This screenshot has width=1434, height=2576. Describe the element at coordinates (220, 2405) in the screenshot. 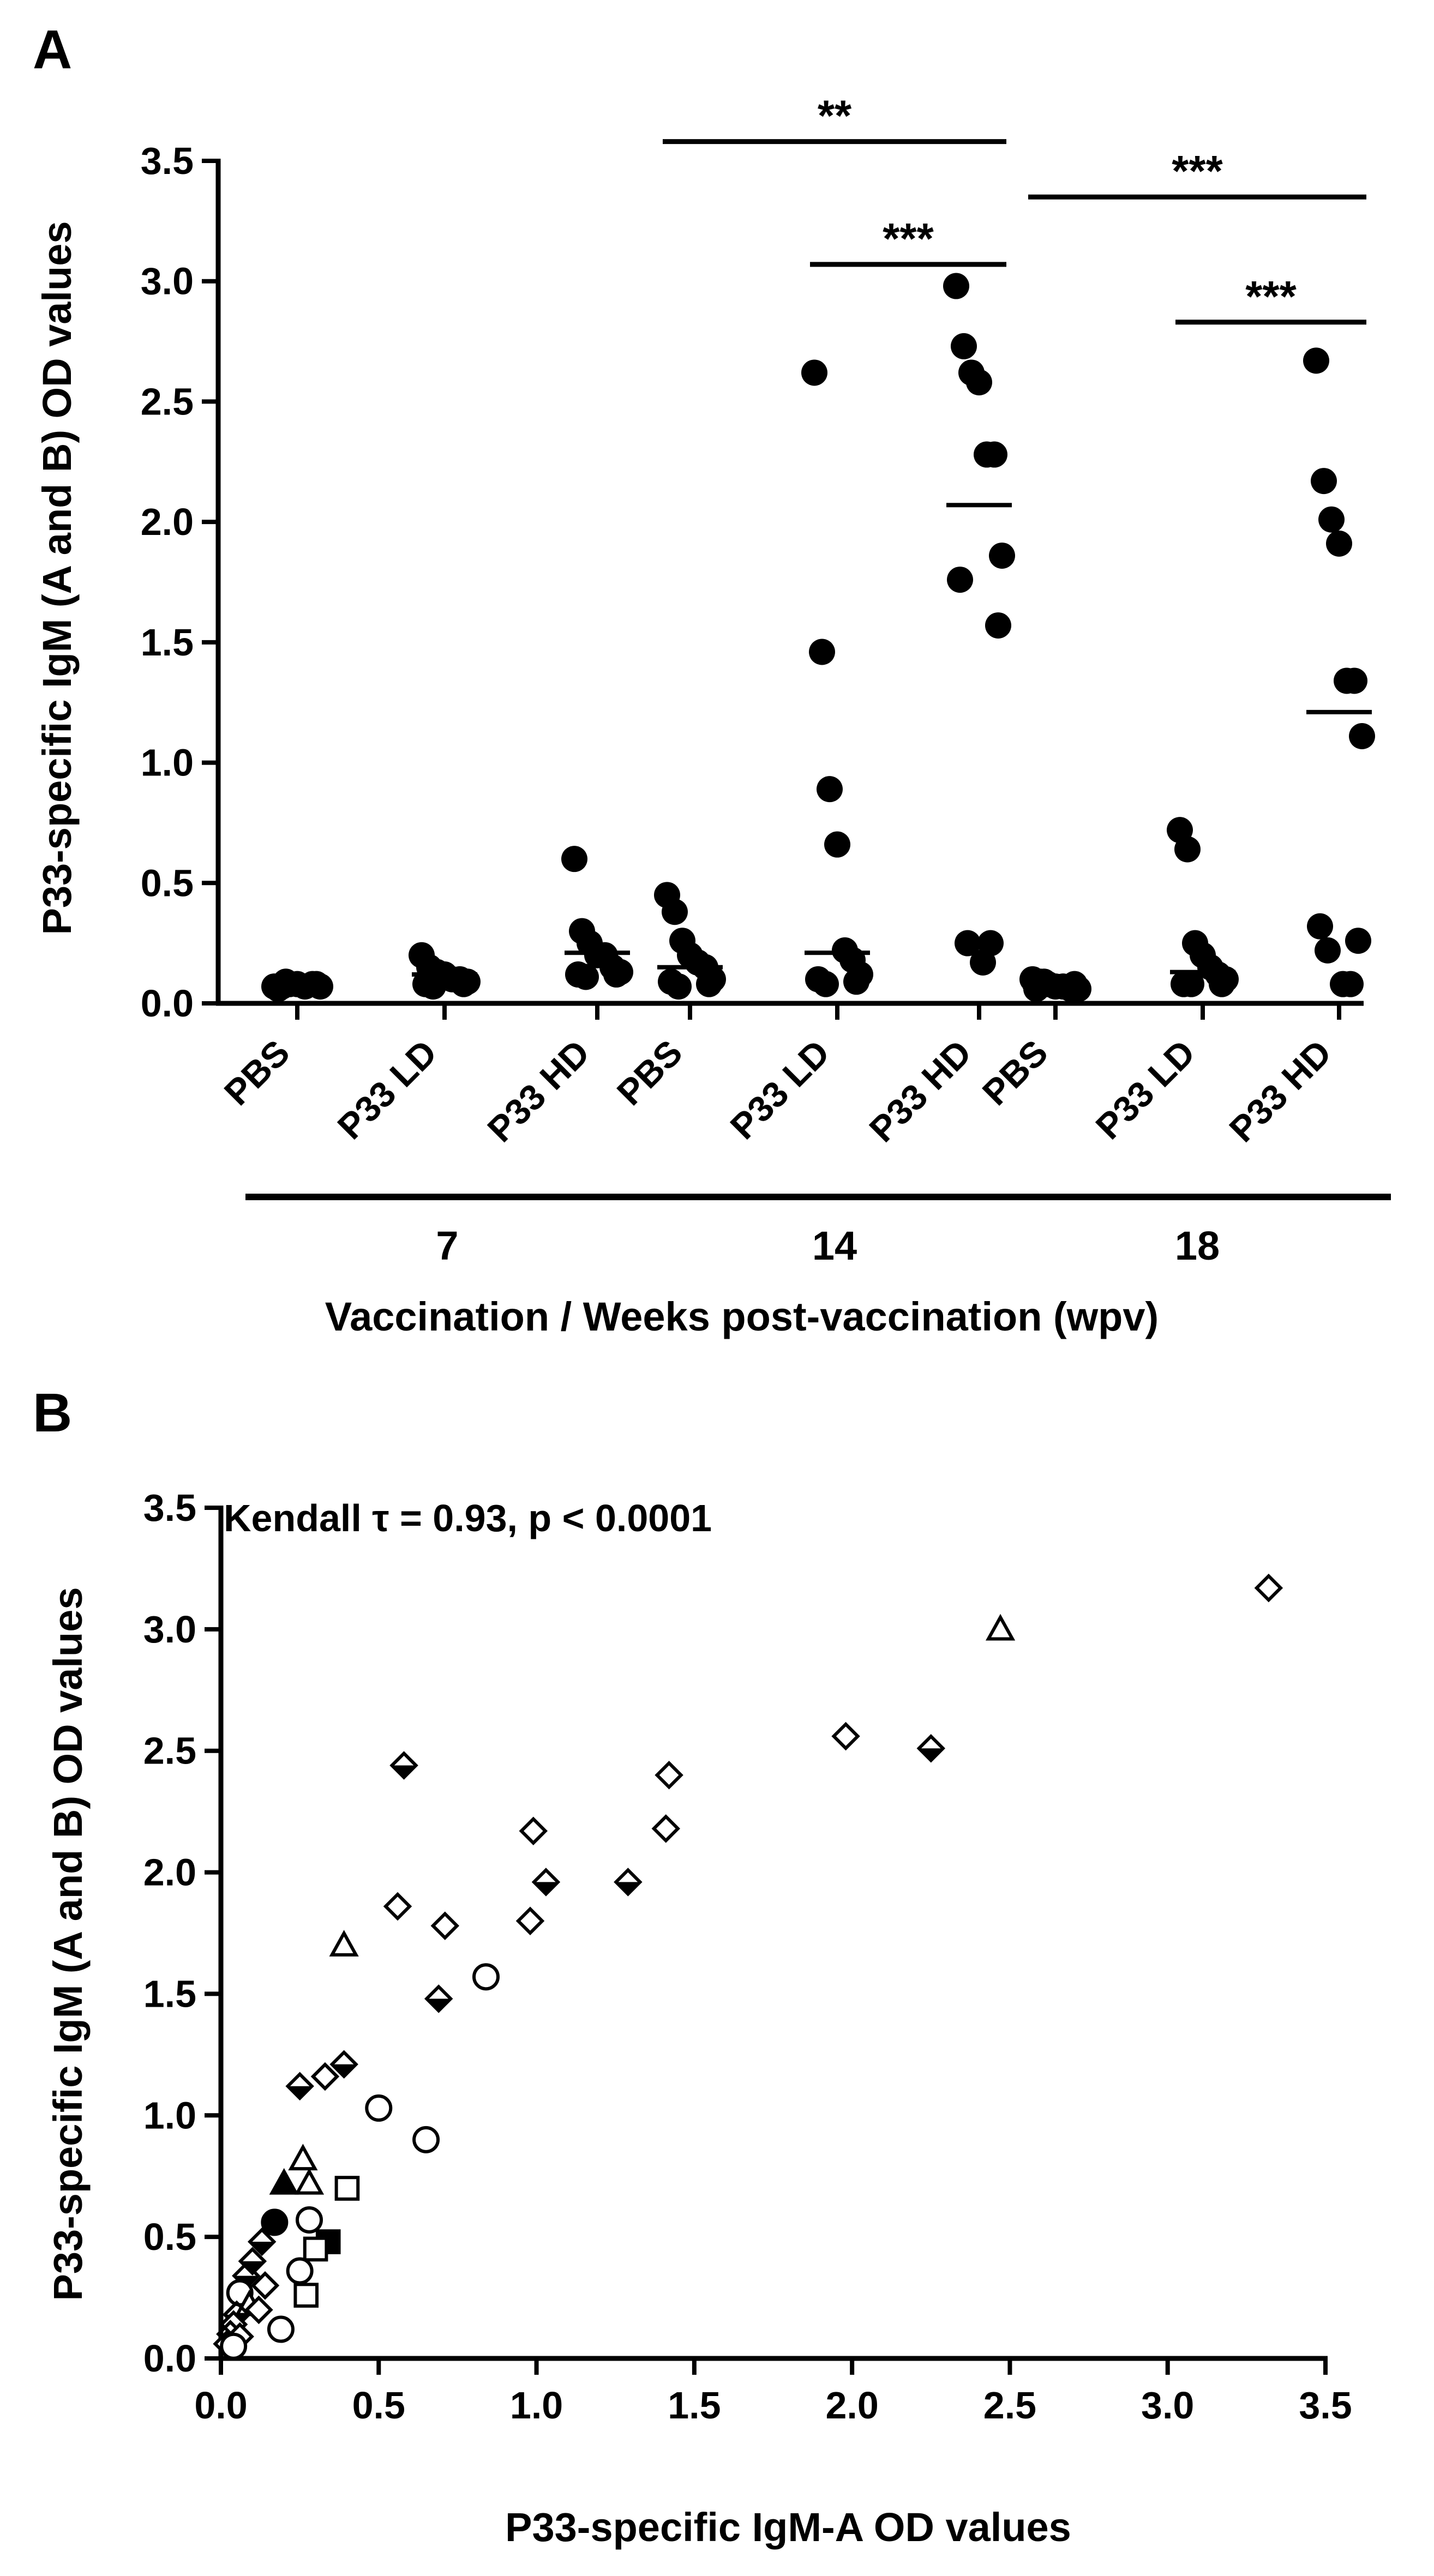

I see `x-tick-label: 0.0` at that location.